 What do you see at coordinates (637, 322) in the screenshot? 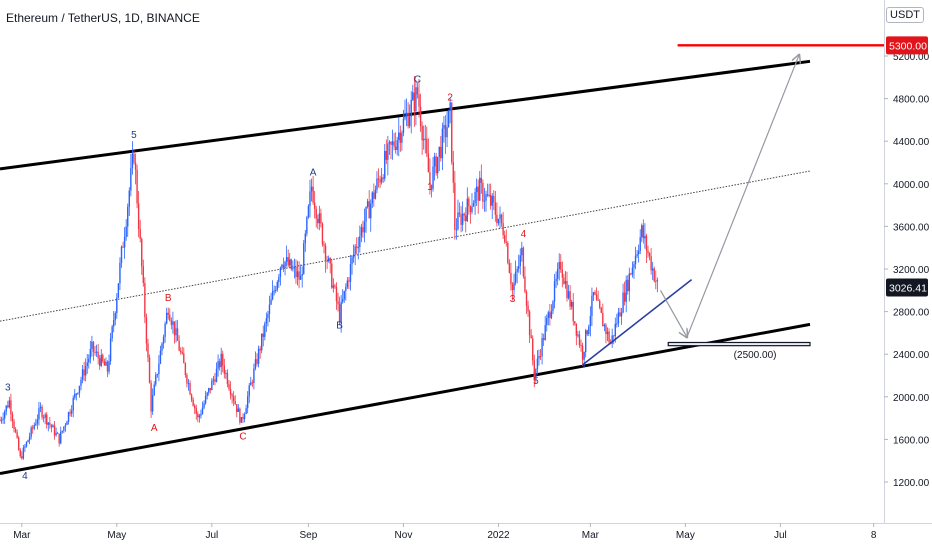
I see `blue-trendline` at bounding box center [637, 322].